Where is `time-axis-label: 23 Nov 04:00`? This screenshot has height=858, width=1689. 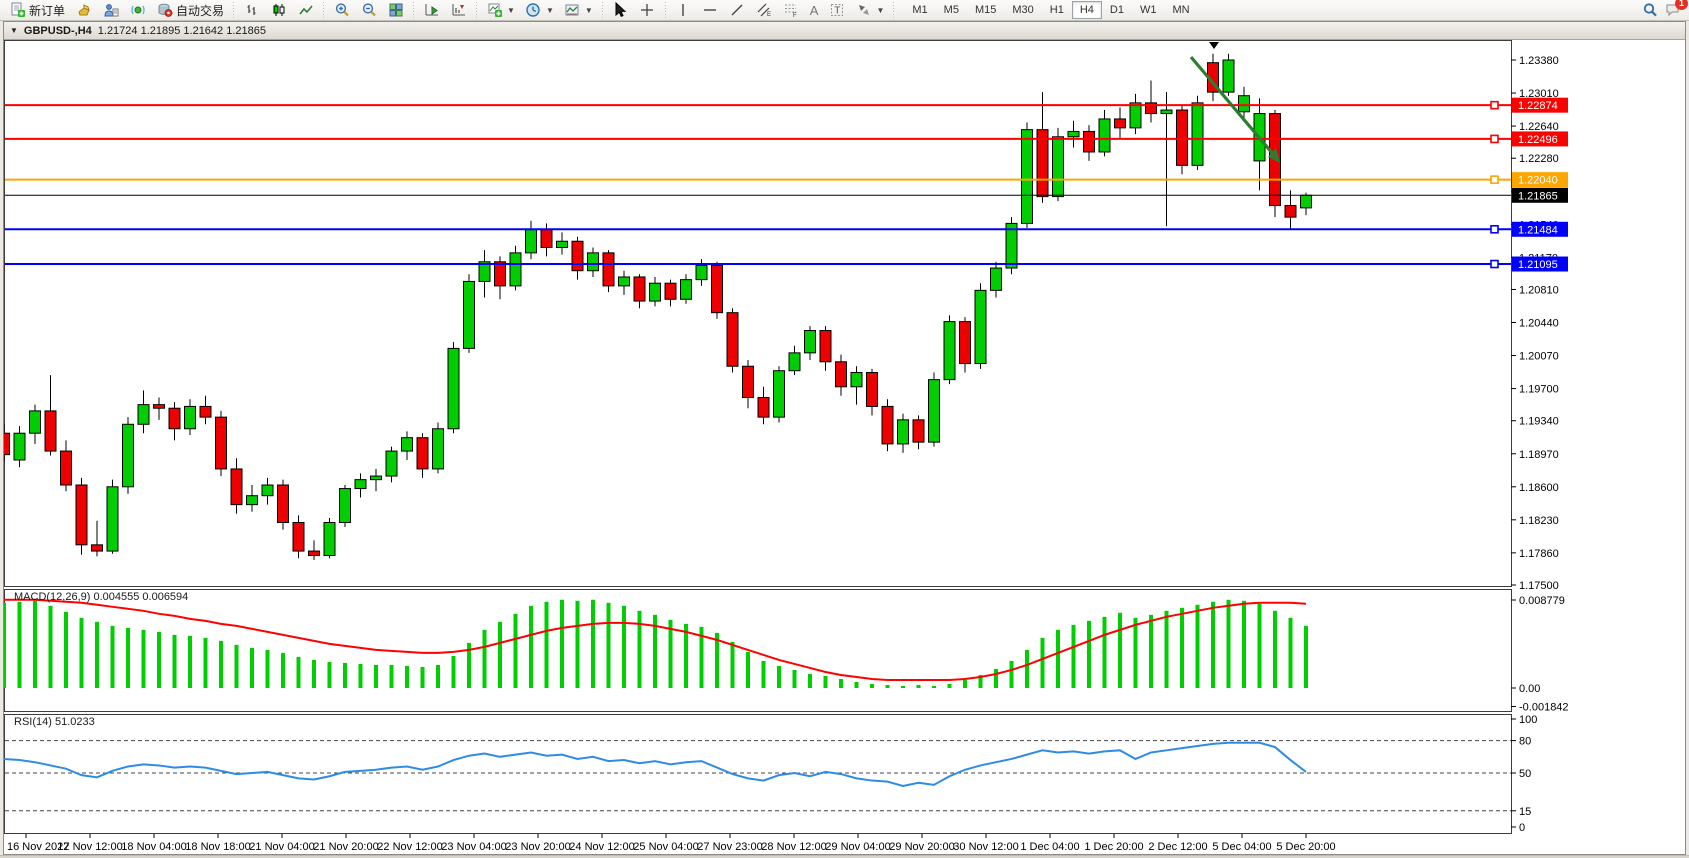
time-axis-label: 23 Nov 04:00 is located at coordinates (473, 847).